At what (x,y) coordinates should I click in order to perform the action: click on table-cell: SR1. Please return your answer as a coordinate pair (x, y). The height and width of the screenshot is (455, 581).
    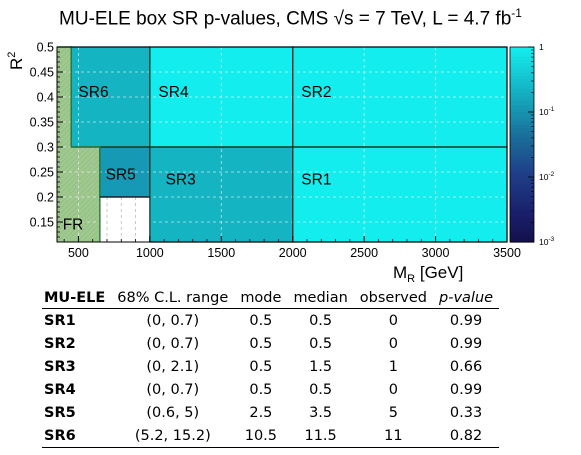
    Looking at the image, I should click on (60, 320).